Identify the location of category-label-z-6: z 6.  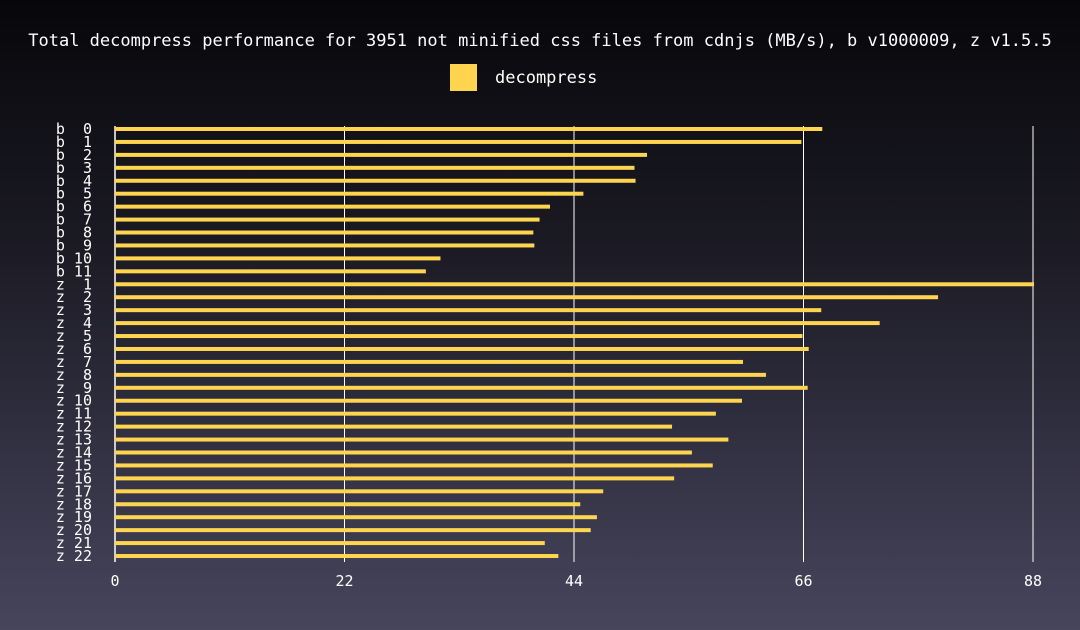
(74, 349).